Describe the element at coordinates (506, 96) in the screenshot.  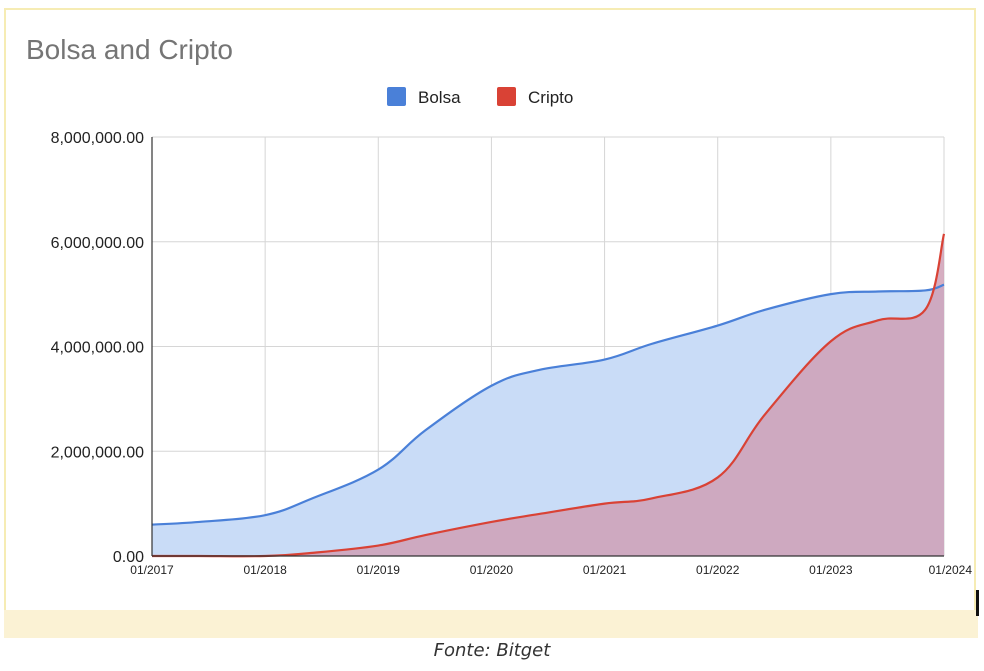
I see `legend-swatch-cripto` at that location.